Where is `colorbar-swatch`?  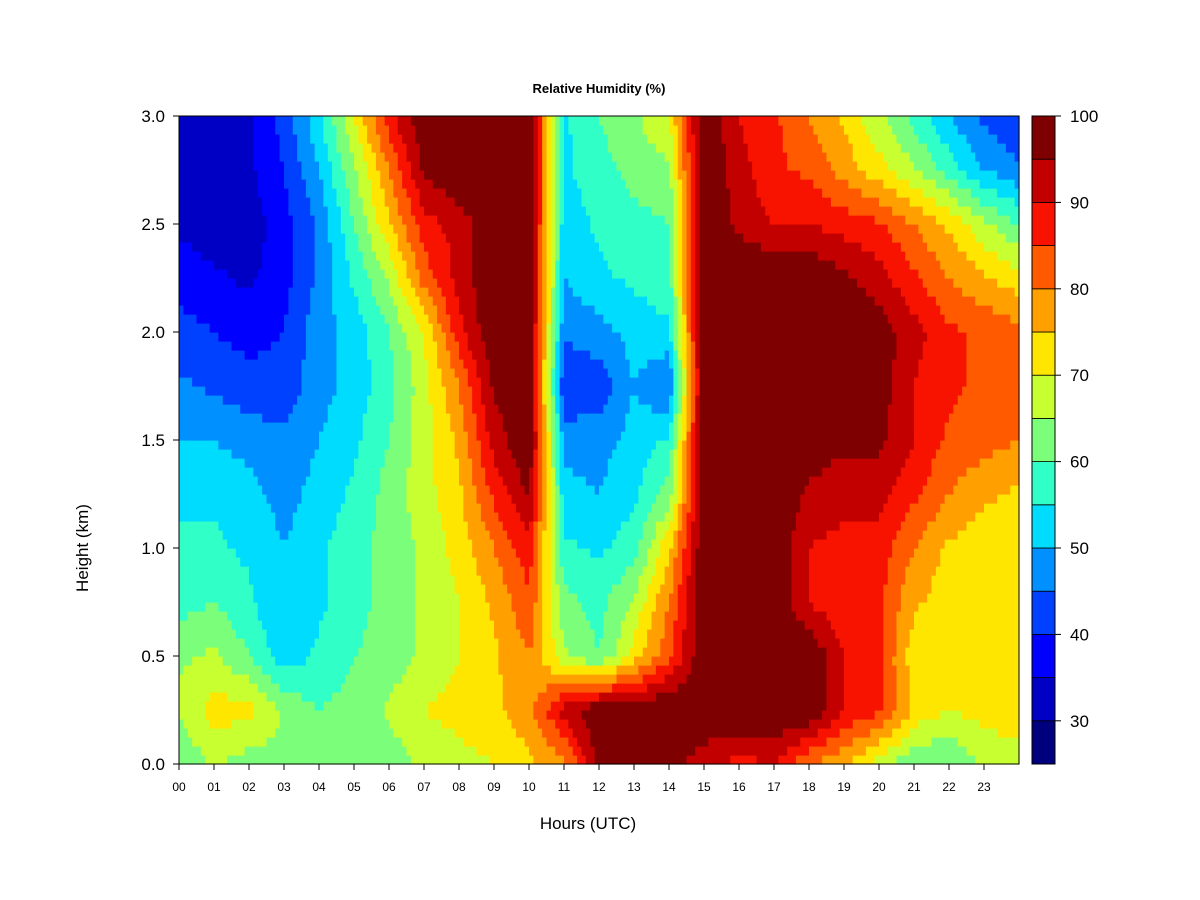
colorbar-swatch is located at coordinates (1043, 353).